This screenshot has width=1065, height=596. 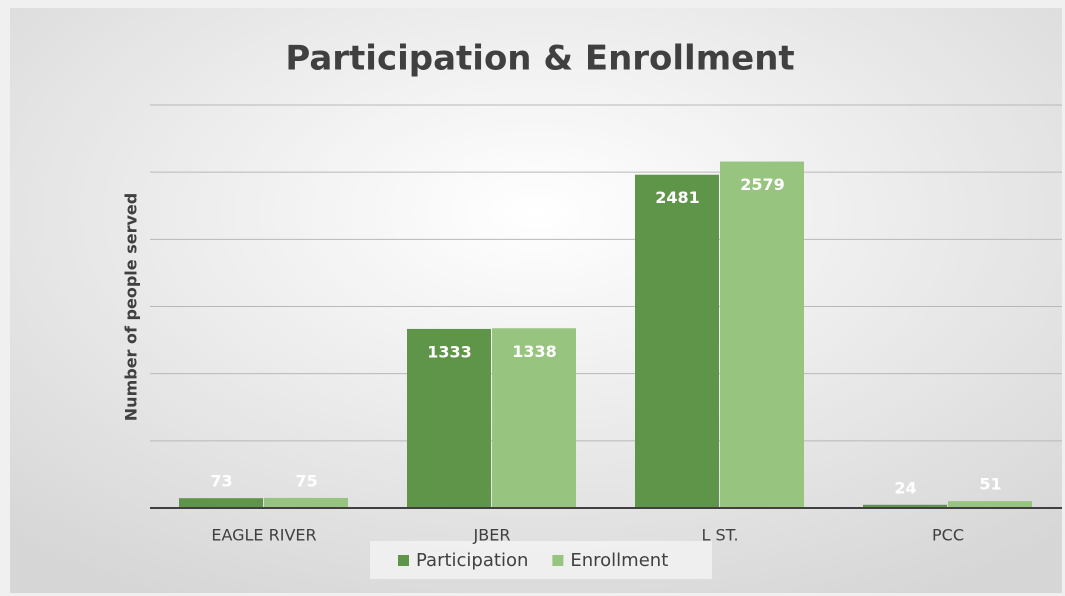 I want to click on legend-box, so click(x=541, y=560).